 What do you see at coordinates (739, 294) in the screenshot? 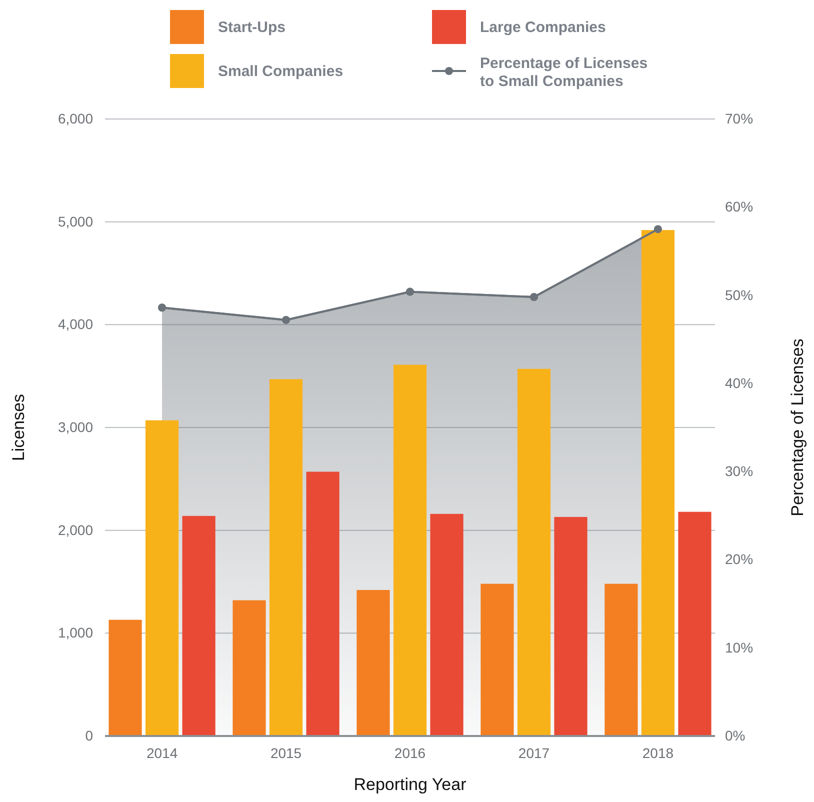
I see `y2-tick-label: 50%` at bounding box center [739, 294].